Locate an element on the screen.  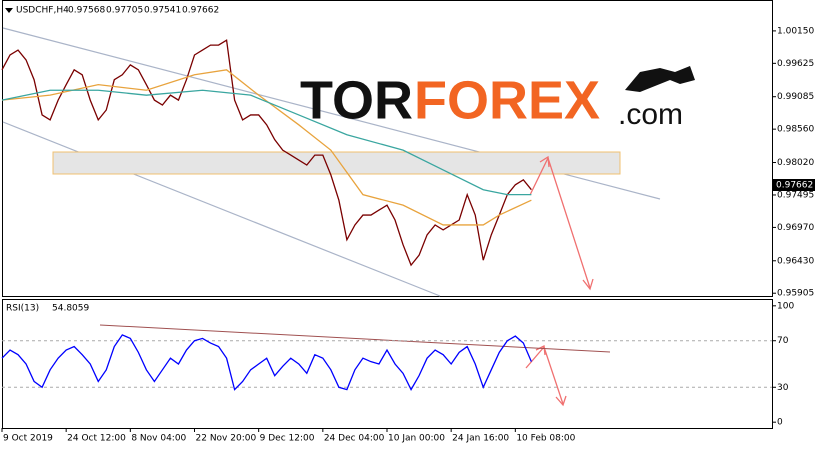
y-tick-label: 0.99085 is located at coordinates (795, 97).